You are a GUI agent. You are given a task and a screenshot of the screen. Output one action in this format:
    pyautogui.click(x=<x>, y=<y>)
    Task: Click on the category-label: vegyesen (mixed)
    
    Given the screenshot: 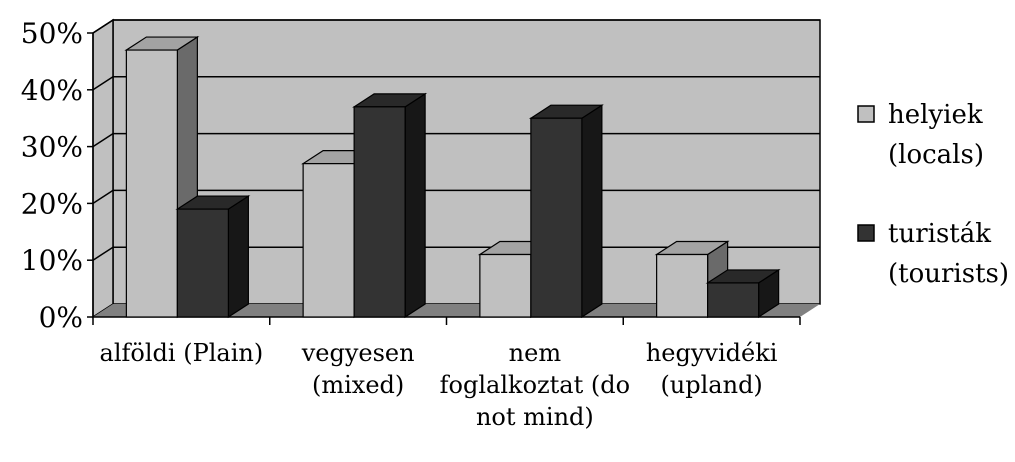 What is the action you would take?
    pyautogui.click(x=358, y=369)
    